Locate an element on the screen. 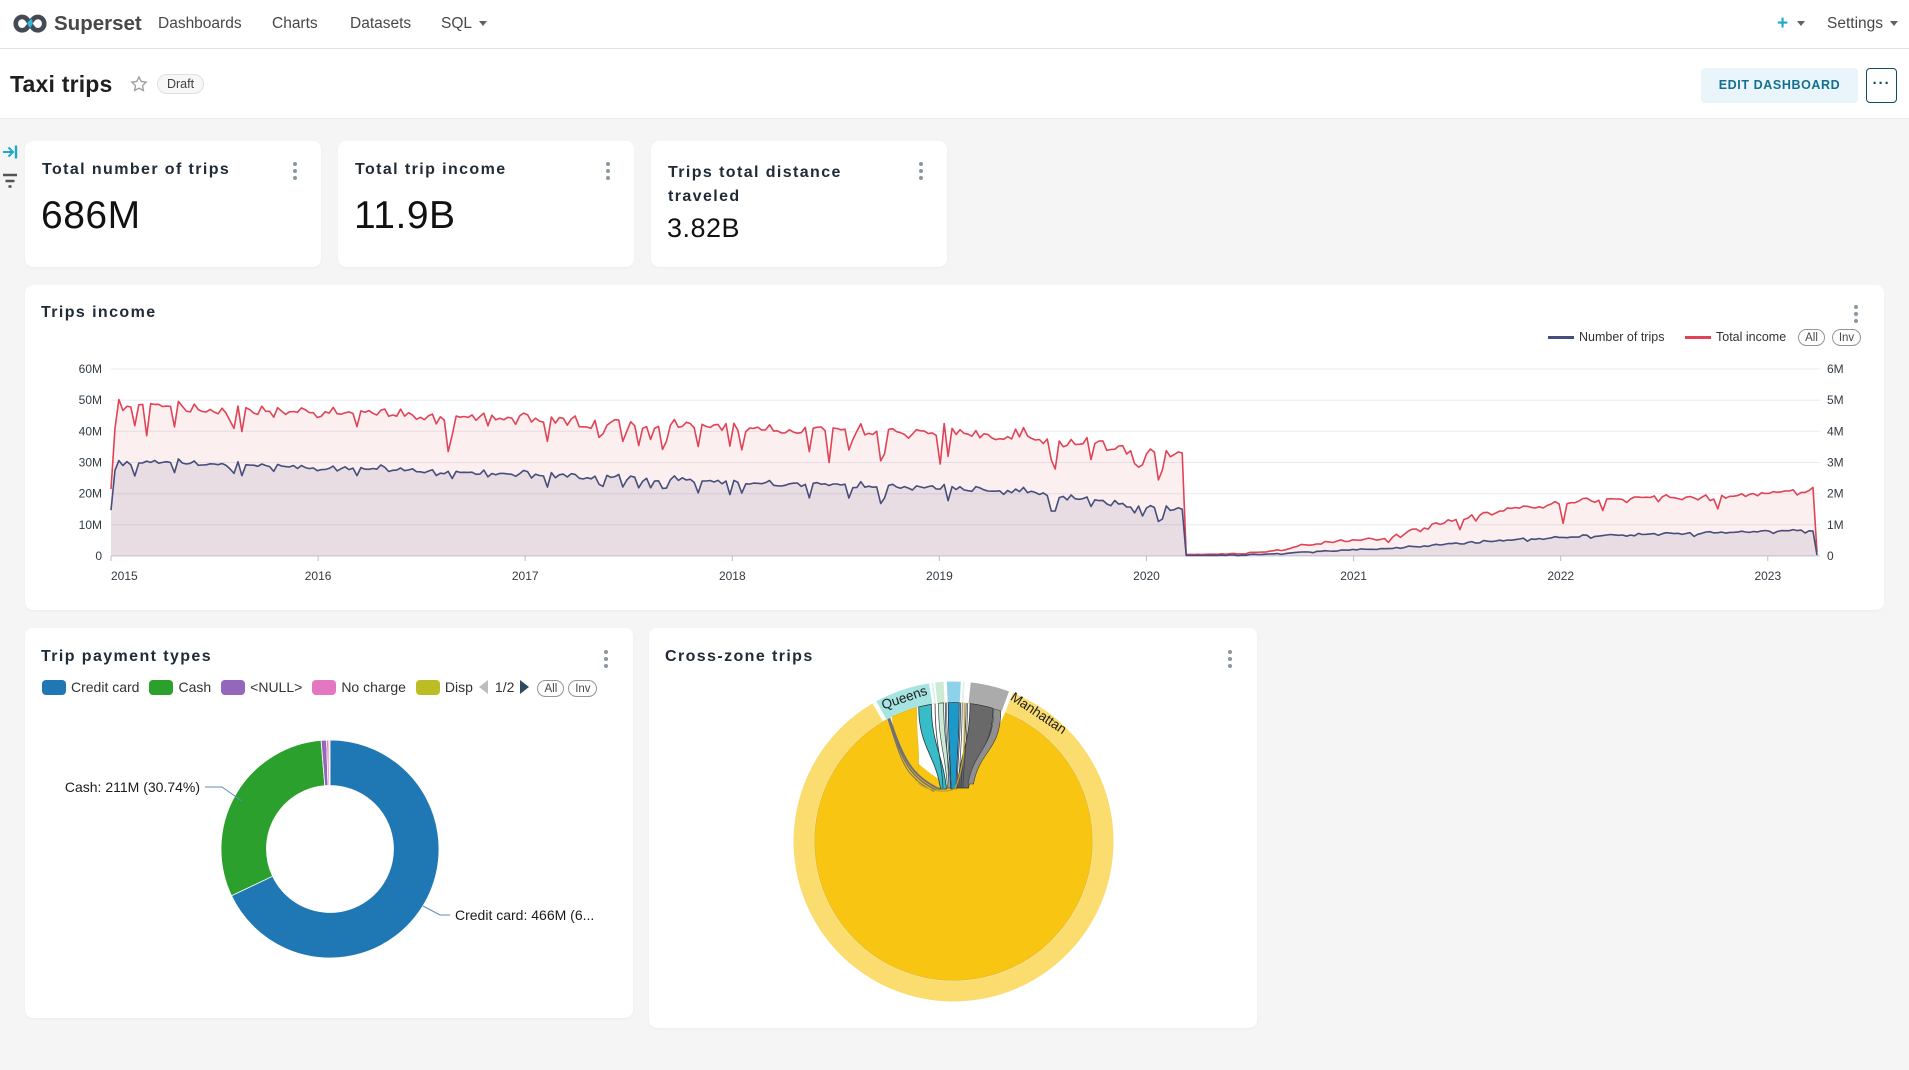 Image resolution: width=1909 pixels, height=1070 pixels. svg-text: 40M is located at coordinates (90, 431).